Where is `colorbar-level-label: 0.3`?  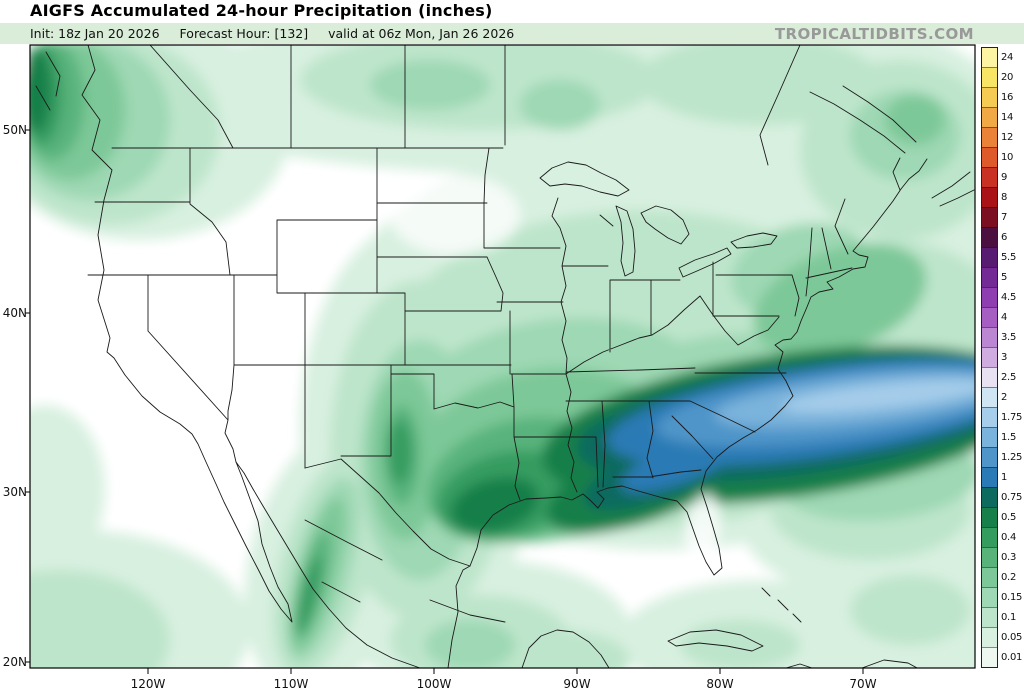 colorbar-level-label: 0.3 is located at coordinates (1009, 558).